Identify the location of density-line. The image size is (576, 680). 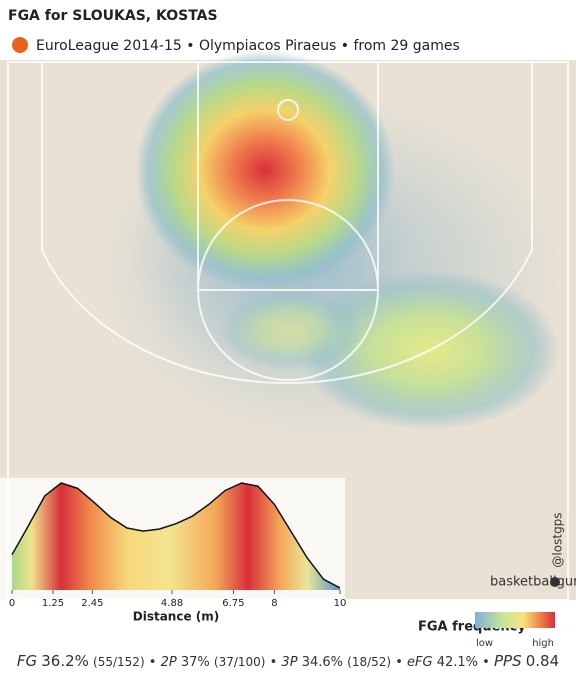
(176, 535).